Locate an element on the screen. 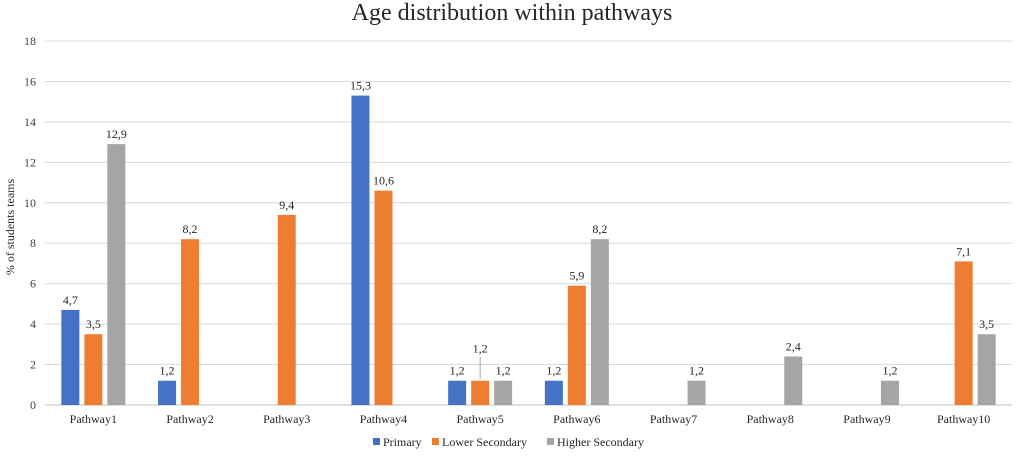  y-axis-label: % of students teams is located at coordinates (10, 227).